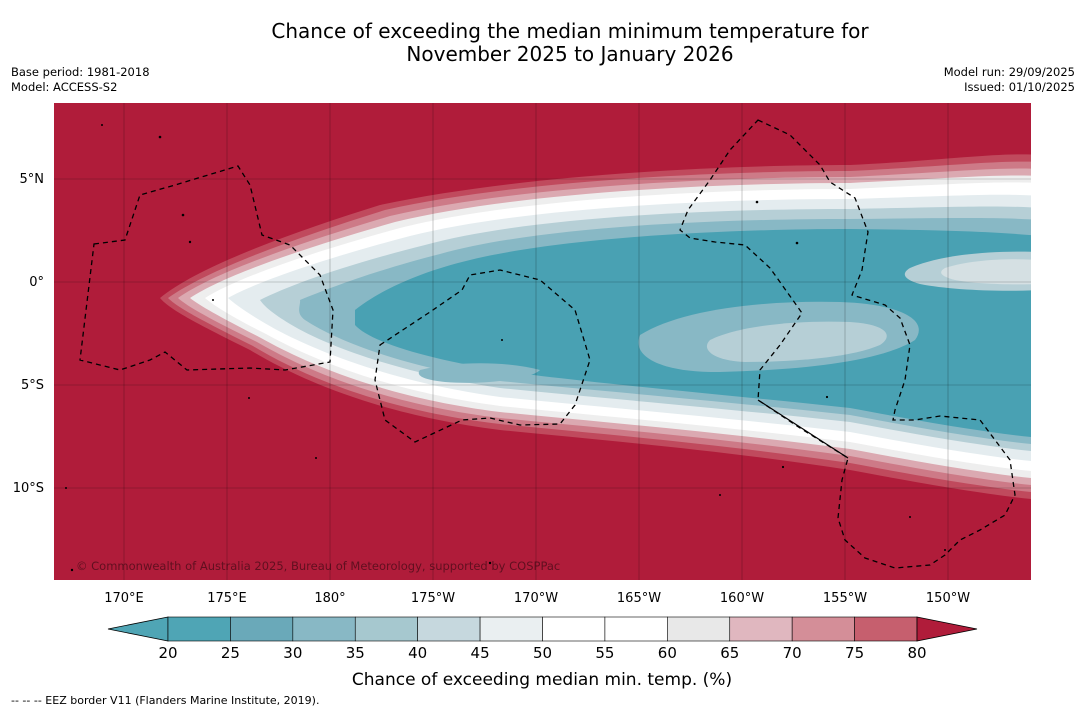  What do you see at coordinates (32, 385) in the screenshot?
I see `lat-label: 5°S` at bounding box center [32, 385].